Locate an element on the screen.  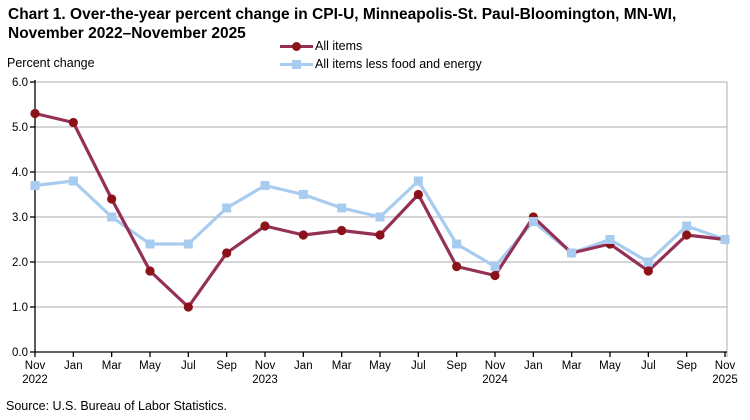
y-axis-title: Percent change is located at coordinates (51, 63).